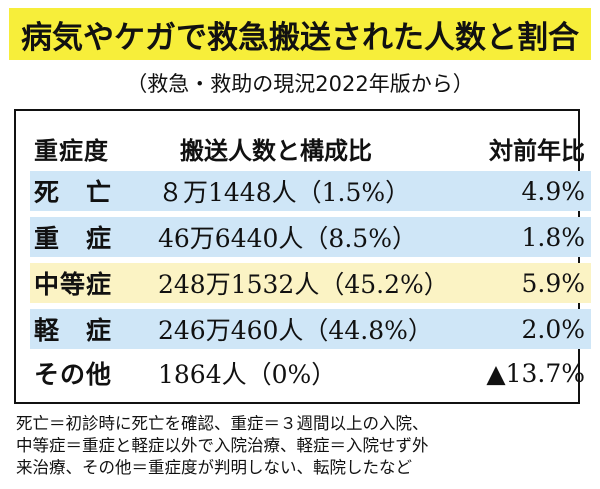 This screenshot has width=600, height=489. I want to click on header-yoy: 対前年比, so click(537, 150).